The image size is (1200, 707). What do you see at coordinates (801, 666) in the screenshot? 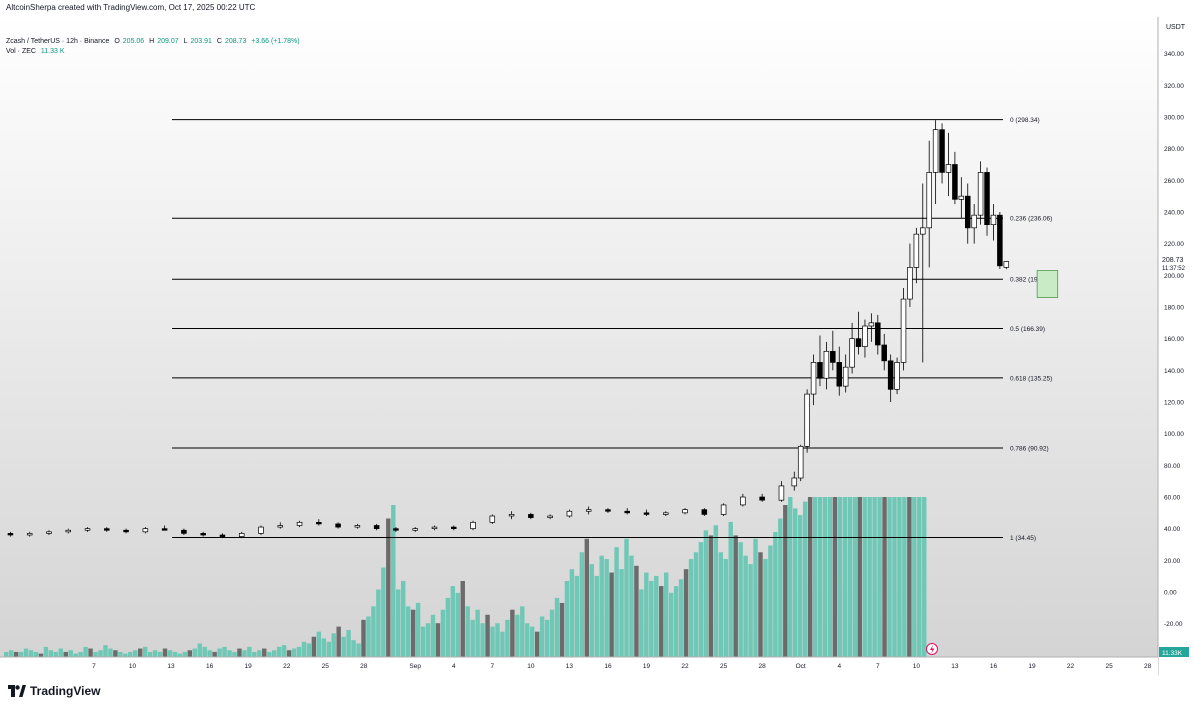
I see `time-tick-label: Oct` at bounding box center [801, 666].